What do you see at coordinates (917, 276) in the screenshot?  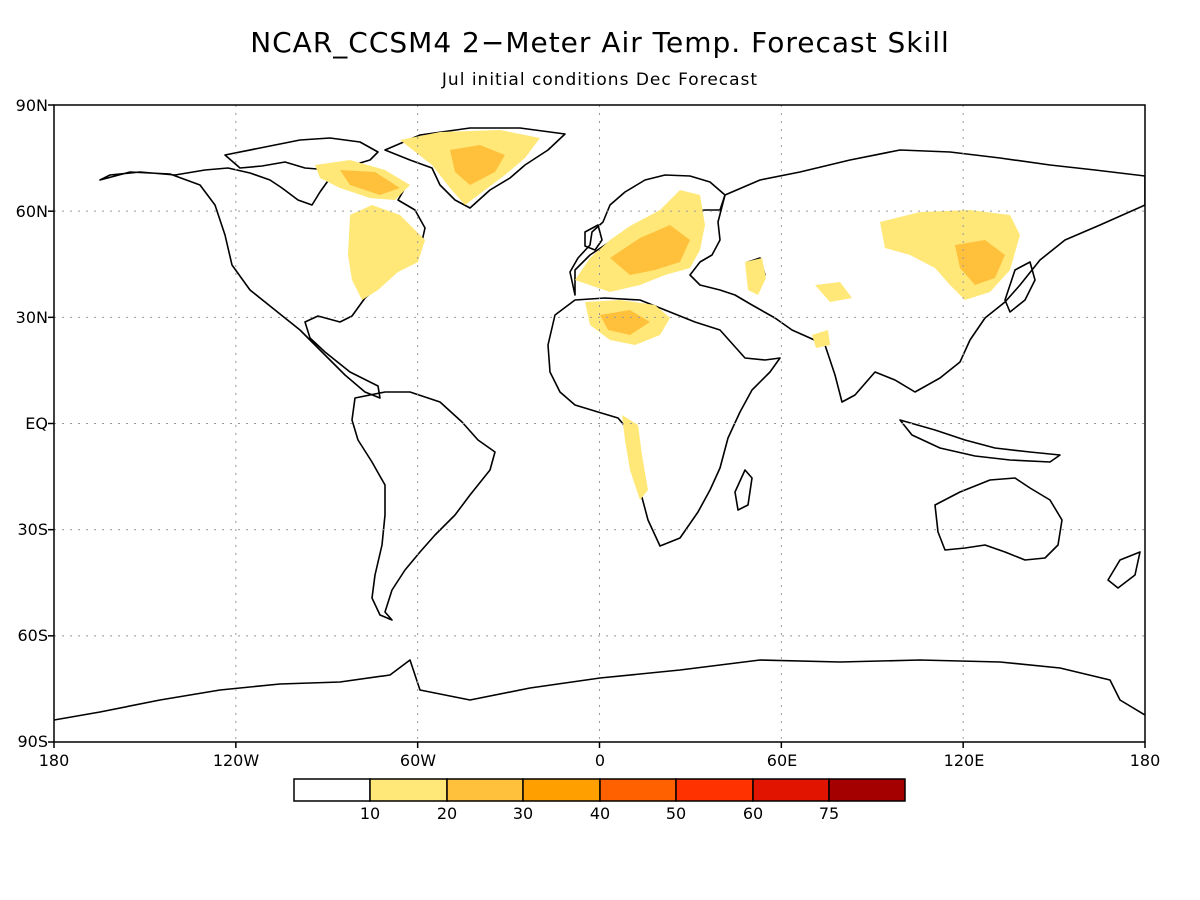 I see `asia-coast` at bounding box center [917, 276].